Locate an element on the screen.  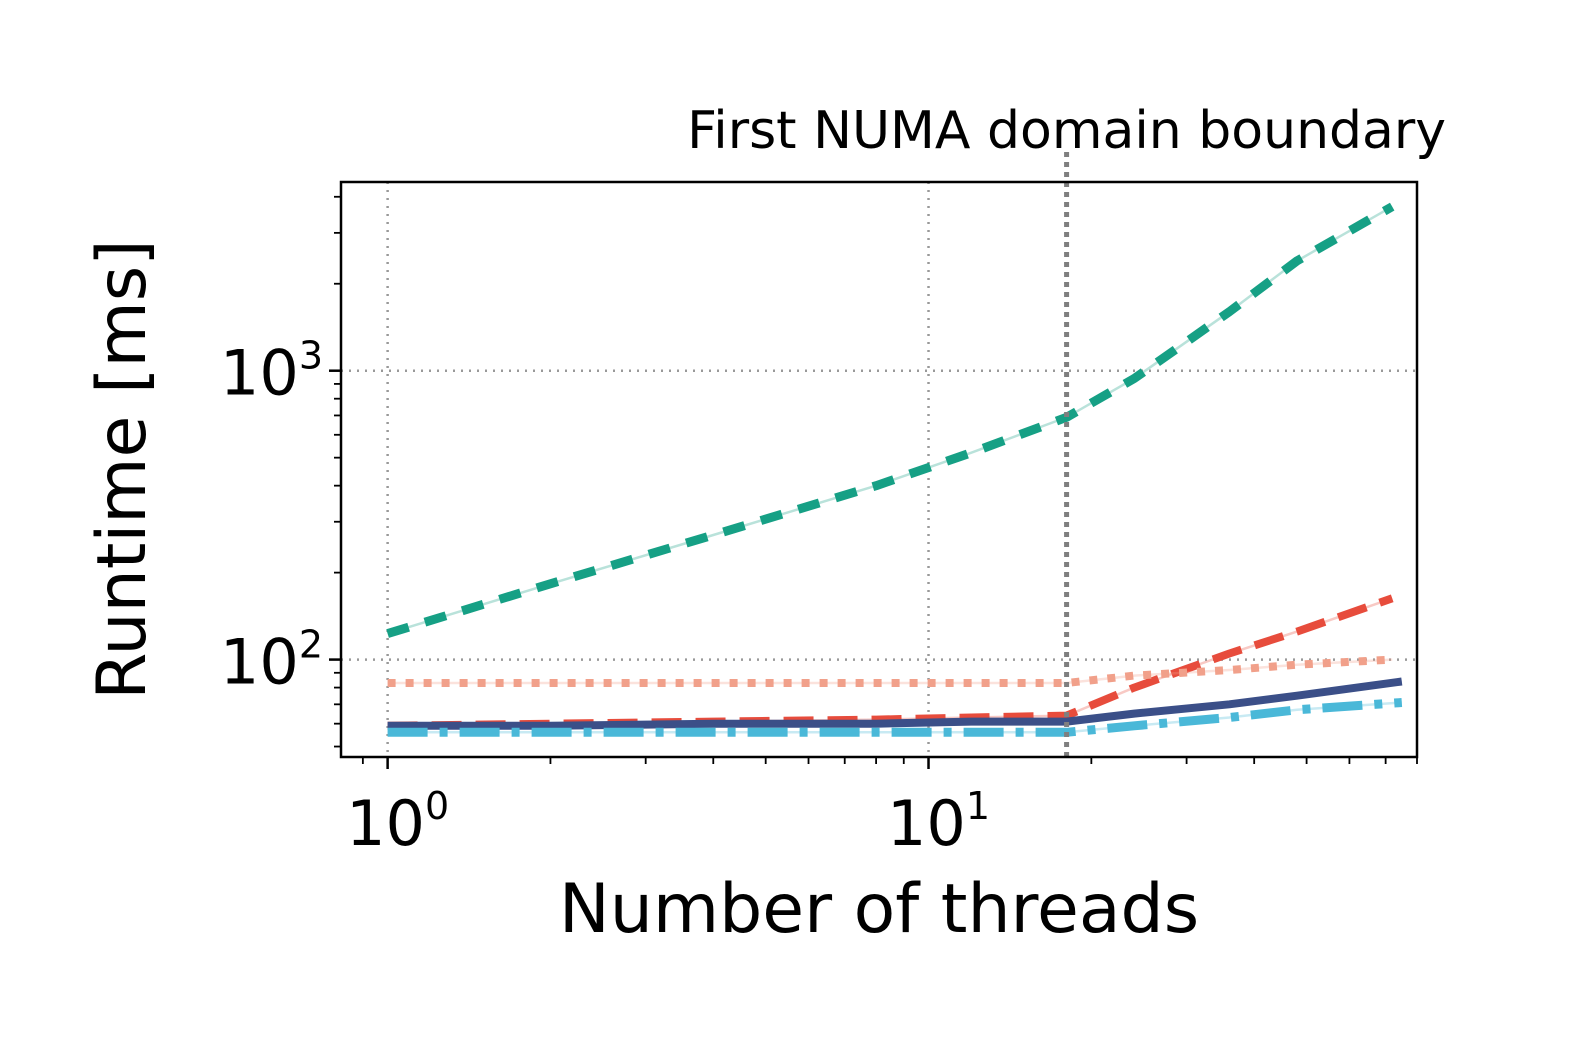
y-tick-label-text: 103 is located at coordinates (271, 372).